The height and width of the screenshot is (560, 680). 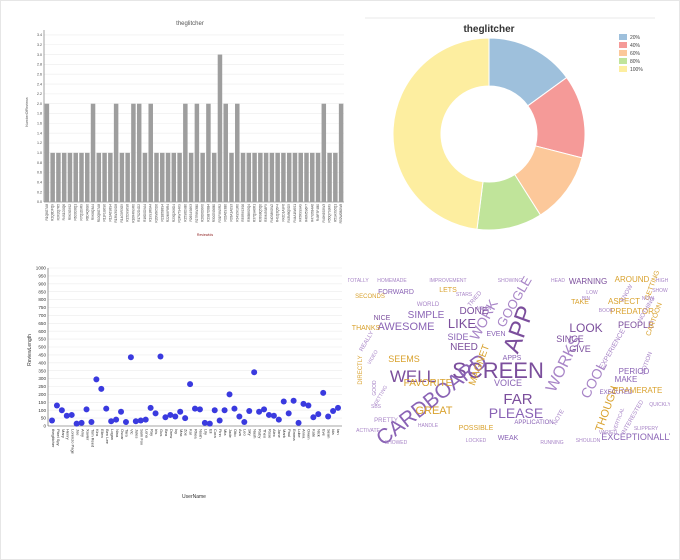 I want to click on word-cloud-word: SHOWED, so click(x=396, y=443).